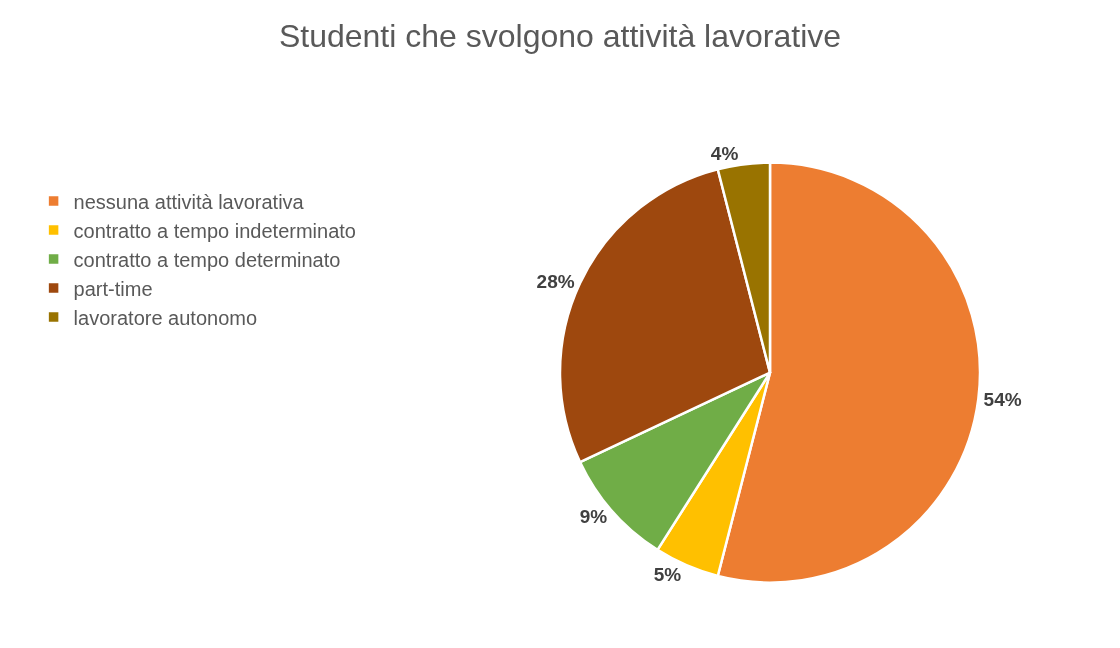 The height and width of the screenshot is (648, 1120). I want to click on legend-label: contratto a tempo indeterminato, so click(214, 230).